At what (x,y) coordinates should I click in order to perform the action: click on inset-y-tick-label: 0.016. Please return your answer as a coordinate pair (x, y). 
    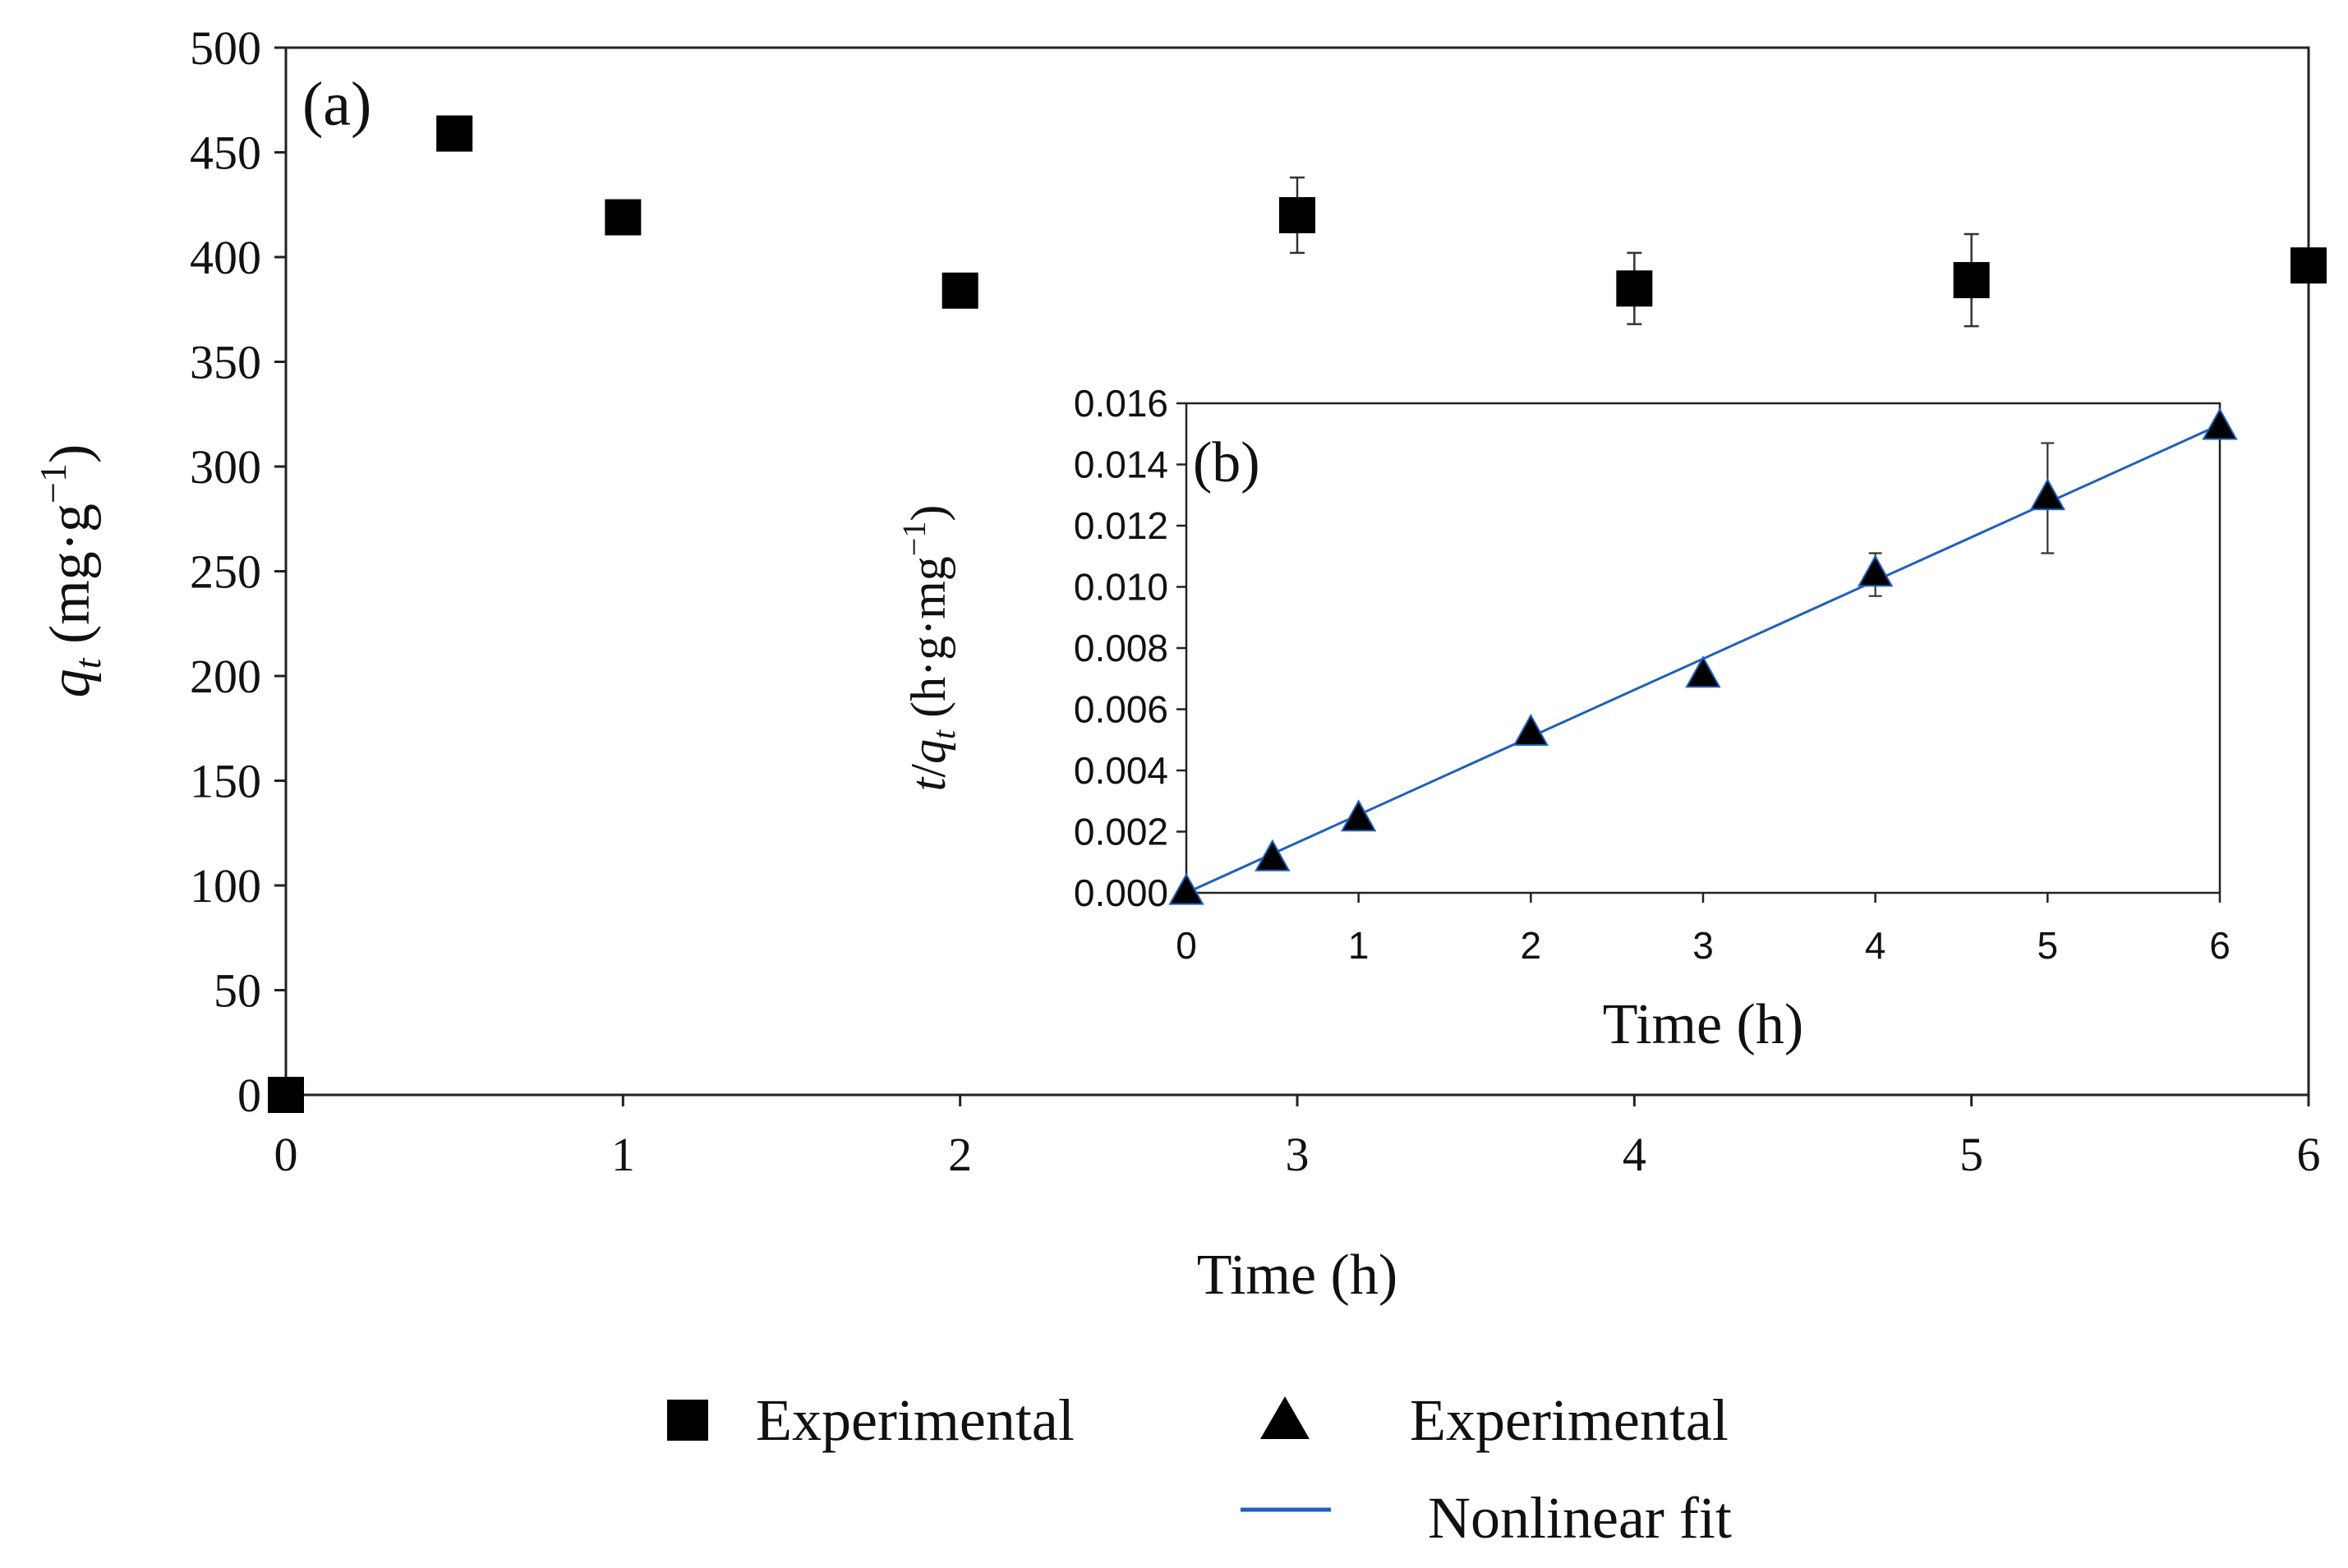
    Looking at the image, I should click on (1121, 404).